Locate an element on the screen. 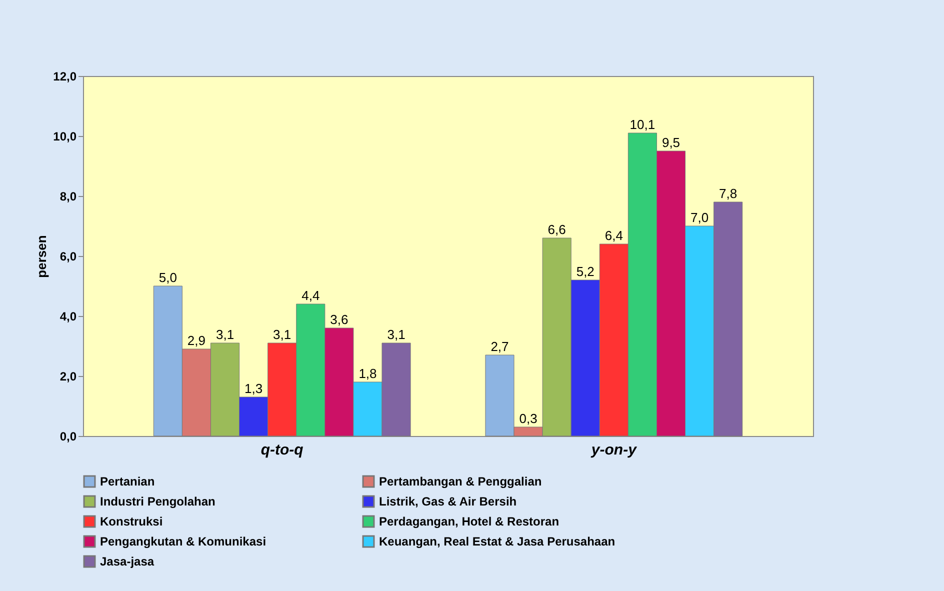 The width and height of the screenshot is (944, 591). legend-label: Keuangan, Real Estat & Jasa Perusahaan is located at coordinates (497, 541).